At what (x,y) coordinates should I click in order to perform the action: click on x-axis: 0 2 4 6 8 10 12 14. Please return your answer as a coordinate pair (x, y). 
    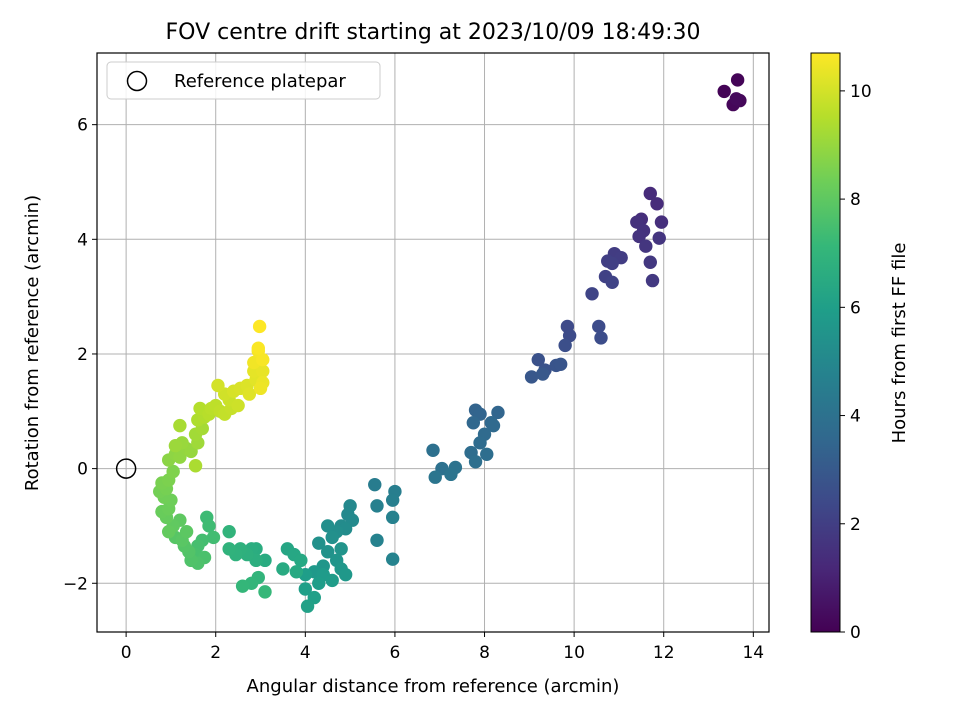
    Looking at the image, I should click on (442, 647).